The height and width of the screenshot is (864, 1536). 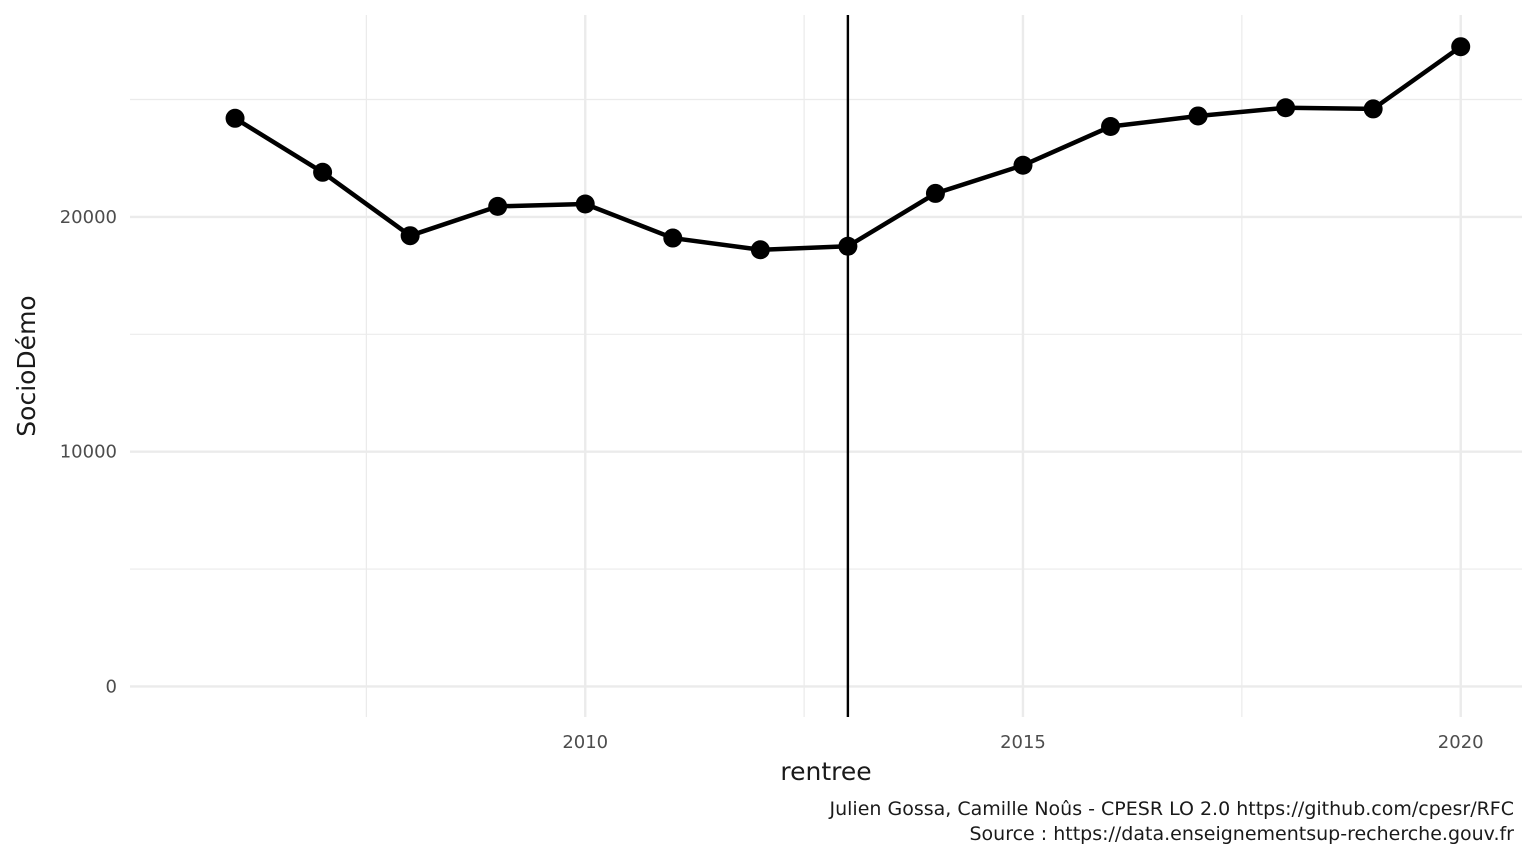 I want to click on x-tick-label: 2015, so click(x=1023, y=742).